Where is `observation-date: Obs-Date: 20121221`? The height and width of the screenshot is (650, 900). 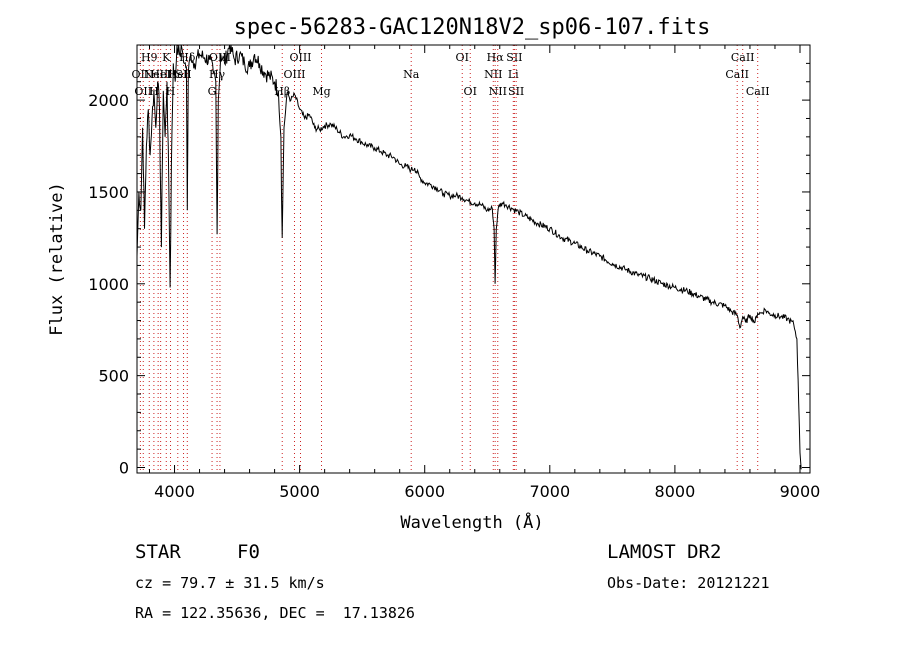 observation-date: Obs-Date: 20121221 is located at coordinates (688, 583).